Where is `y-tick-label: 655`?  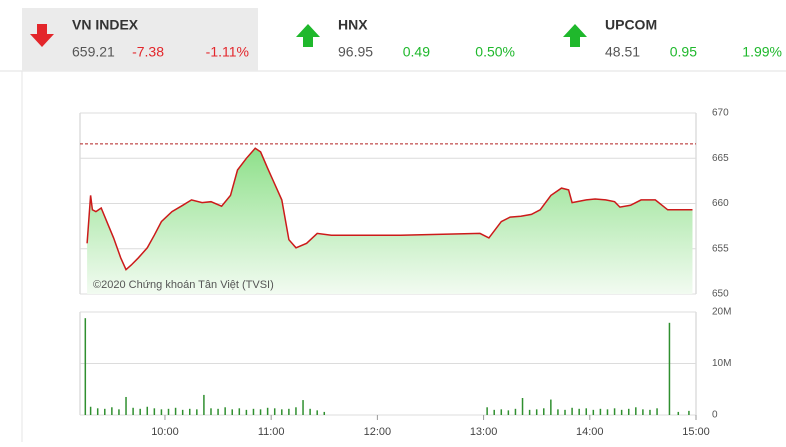
y-tick-label: 655 is located at coordinates (720, 248).